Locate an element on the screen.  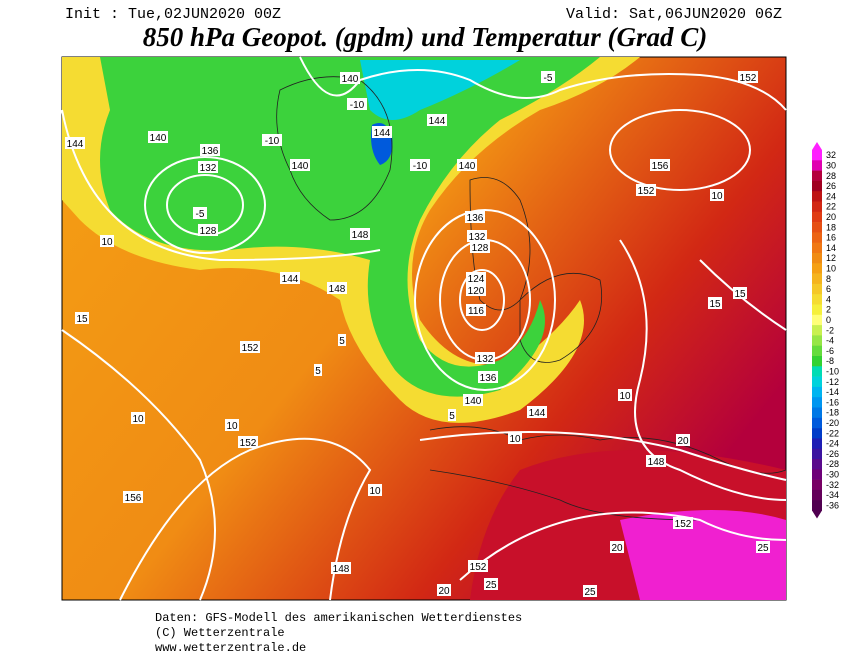
colorbar-label: -2 is located at coordinates (830, 330).